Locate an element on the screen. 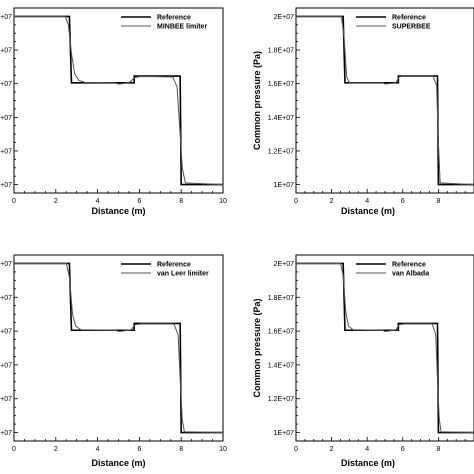  legend-label: MINBEE limiter is located at coordinates (182, 27).